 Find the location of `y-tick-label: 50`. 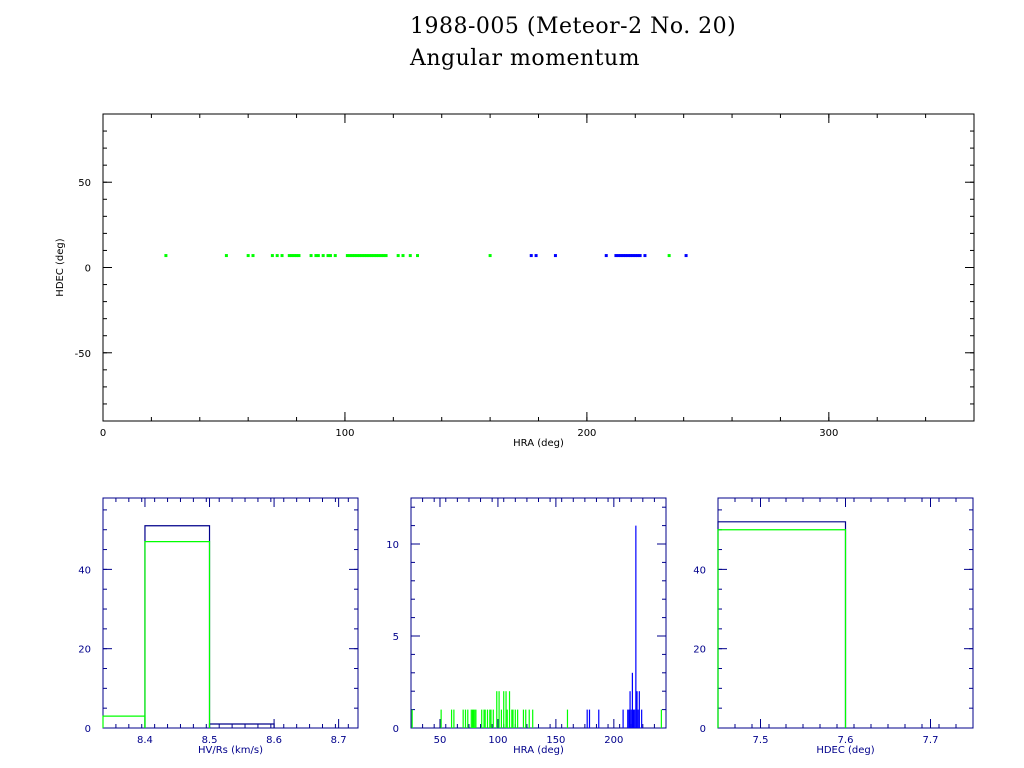

y-tick-label: 50 is located at coordinates (84, 183).